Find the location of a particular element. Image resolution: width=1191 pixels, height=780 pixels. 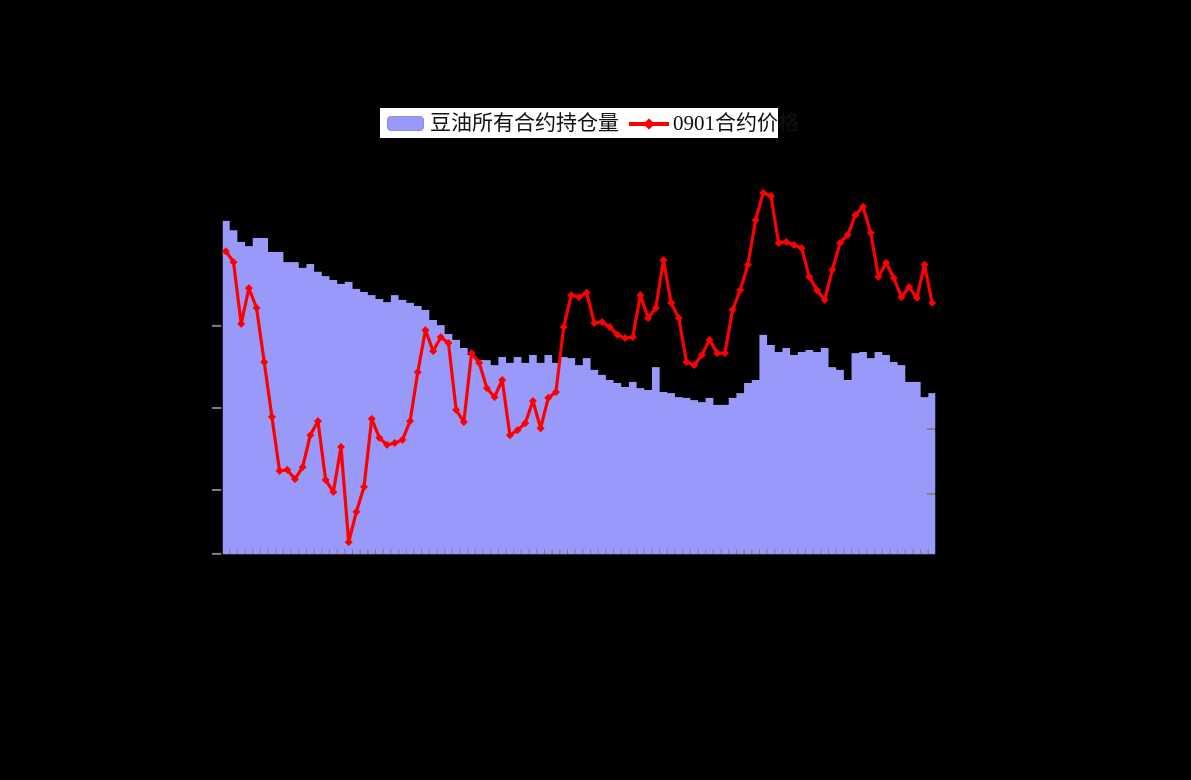

legend-label-price: 0901合约价格 is located at coordinates (736, 123).